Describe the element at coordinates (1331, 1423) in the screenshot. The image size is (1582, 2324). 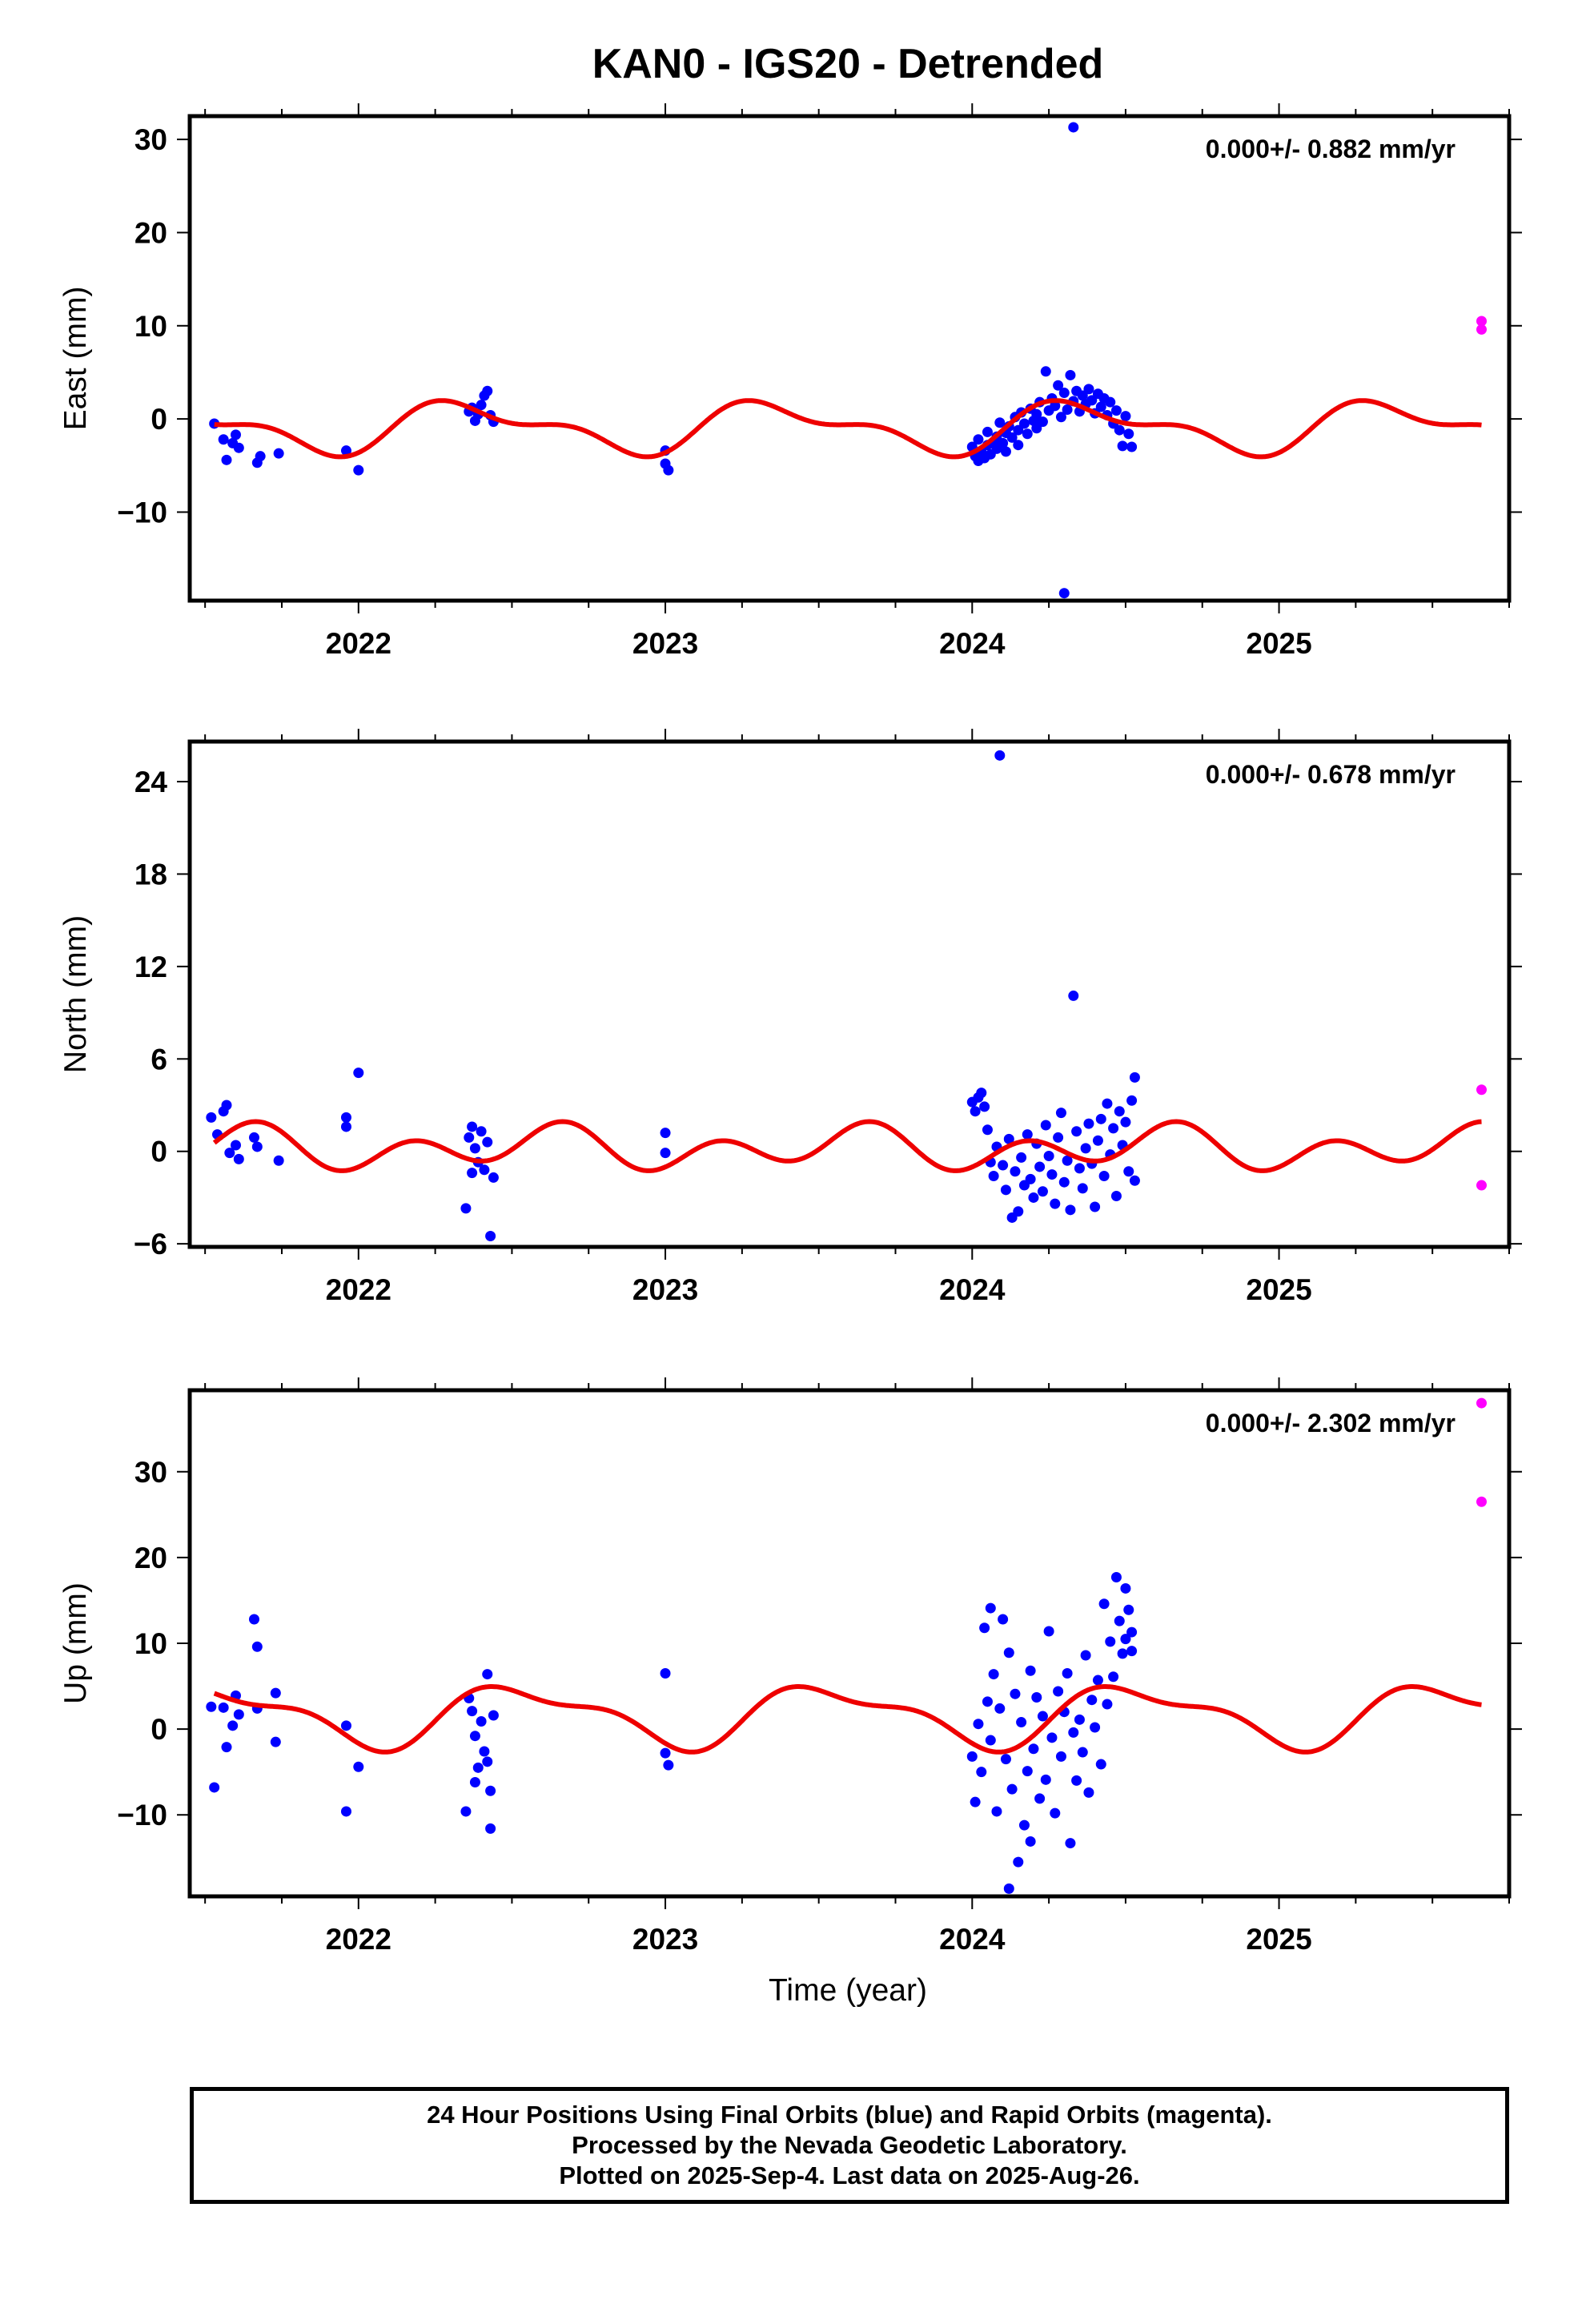
I see `velocity-annotation: 0.000+/- 2.302 mm/yr` at that location.